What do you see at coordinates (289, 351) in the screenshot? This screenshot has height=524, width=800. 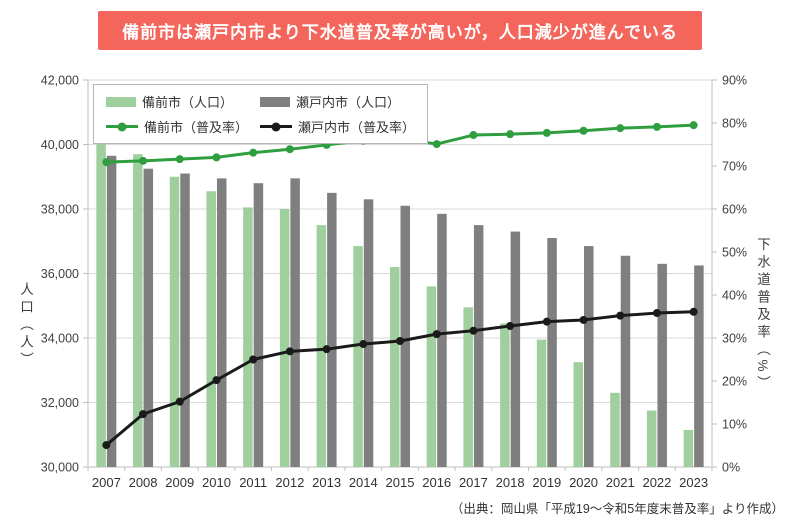 I see `point-setouchi-rate-2012` at bounding box center [289, 351].